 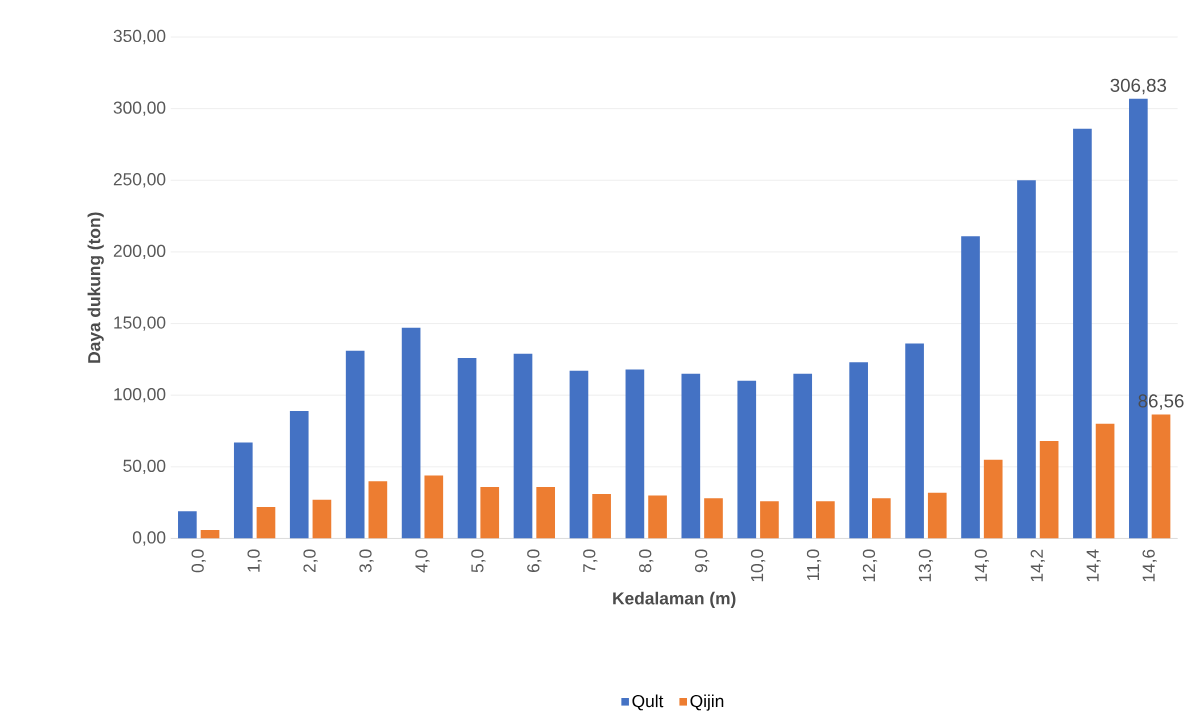 I want to click on legend-label: Qijin, so click(x=707, y=702).